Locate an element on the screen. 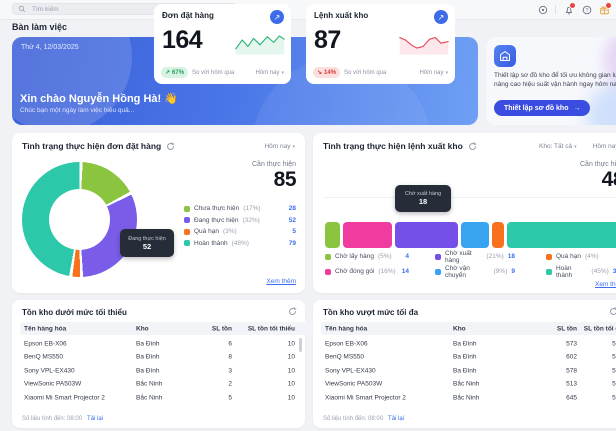 Image resolution: width=616 pixels, height=431 pixels. legend-value-link: 5 is located at coordinates (294, 232).